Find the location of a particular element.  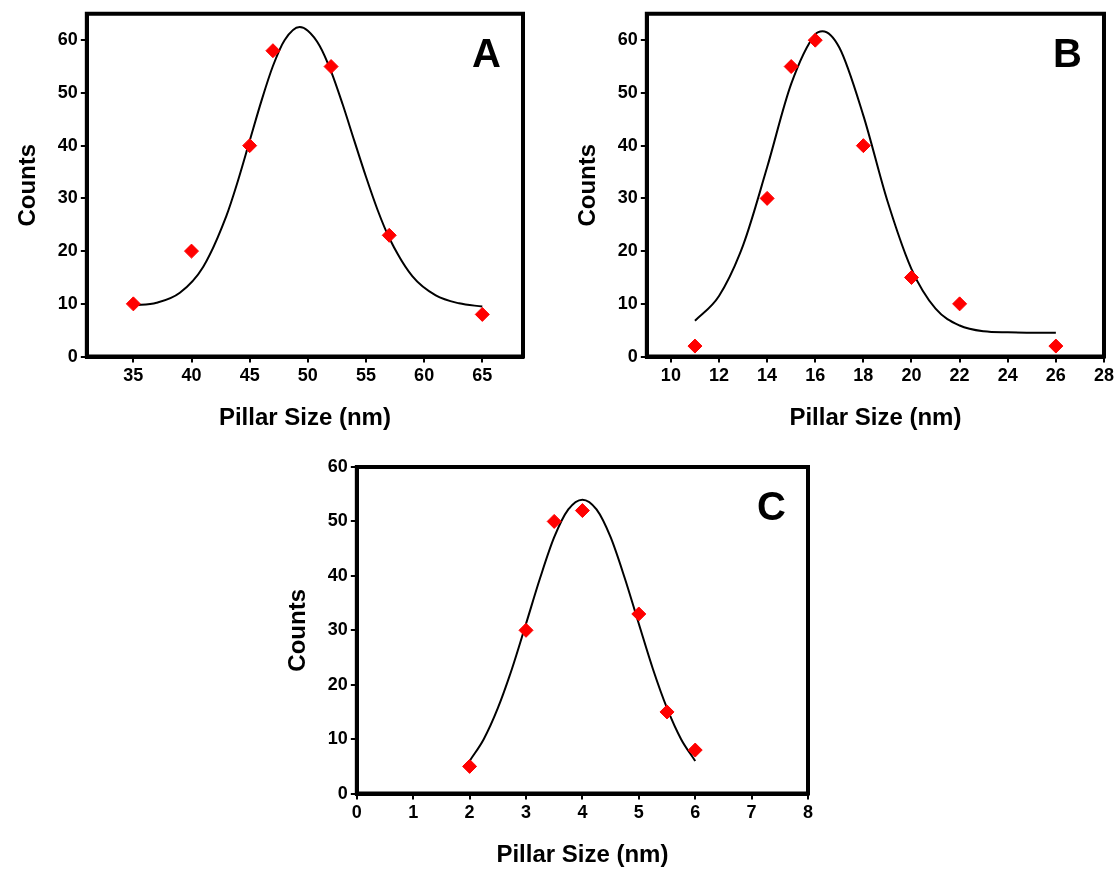

x-tick-label: 7 is located at coordinates (751, 812).